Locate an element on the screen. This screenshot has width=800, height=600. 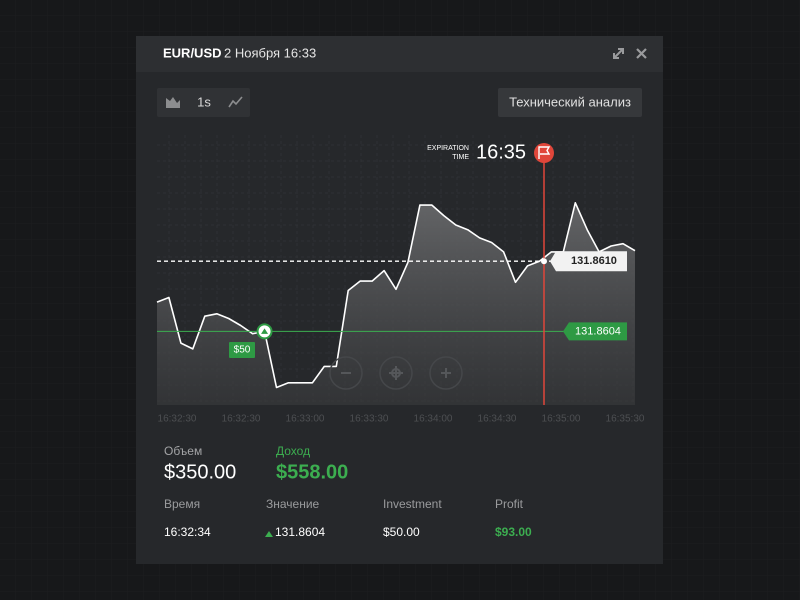
expiration-label: TIME is located at coordinates (460, 157).